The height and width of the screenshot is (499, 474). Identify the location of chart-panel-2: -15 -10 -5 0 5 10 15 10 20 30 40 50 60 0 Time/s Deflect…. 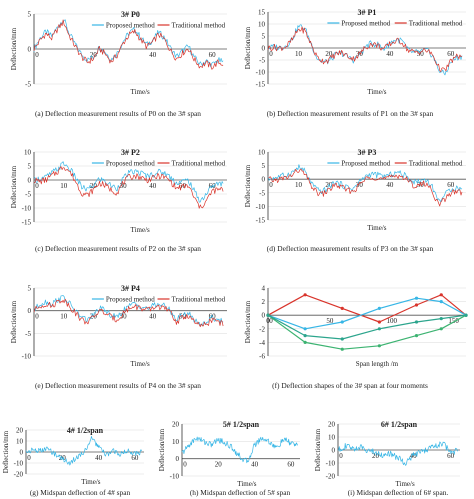
(355, 63).